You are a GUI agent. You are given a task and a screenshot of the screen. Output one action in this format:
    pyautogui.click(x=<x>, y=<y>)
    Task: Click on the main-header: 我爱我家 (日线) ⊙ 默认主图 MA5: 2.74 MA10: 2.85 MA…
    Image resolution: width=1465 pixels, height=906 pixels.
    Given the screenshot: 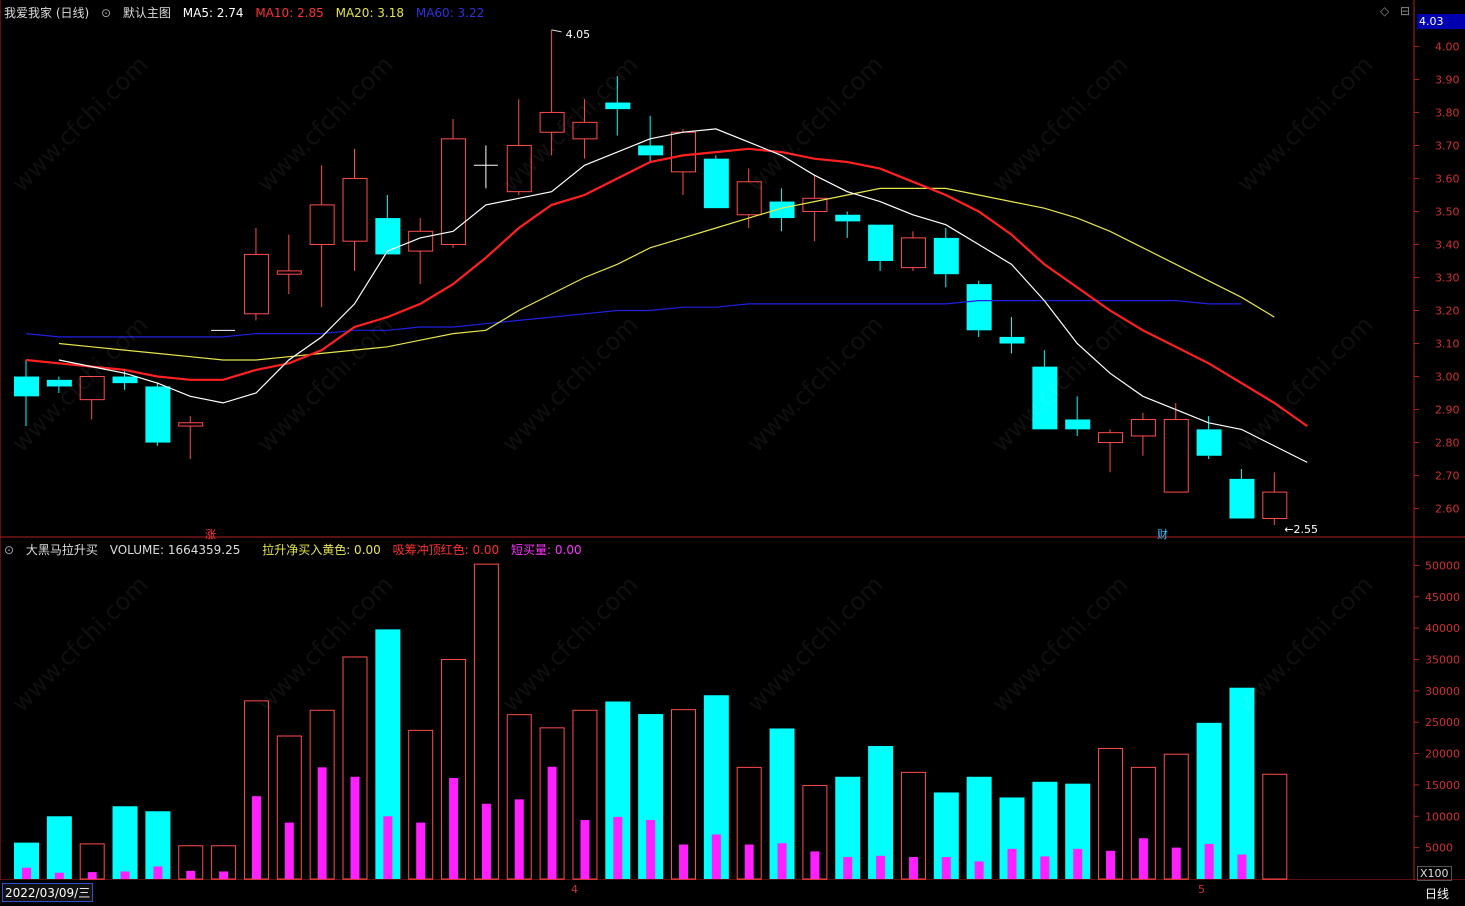 What is the action you would take?
    pyautogui.click(x=248, y=12)
    